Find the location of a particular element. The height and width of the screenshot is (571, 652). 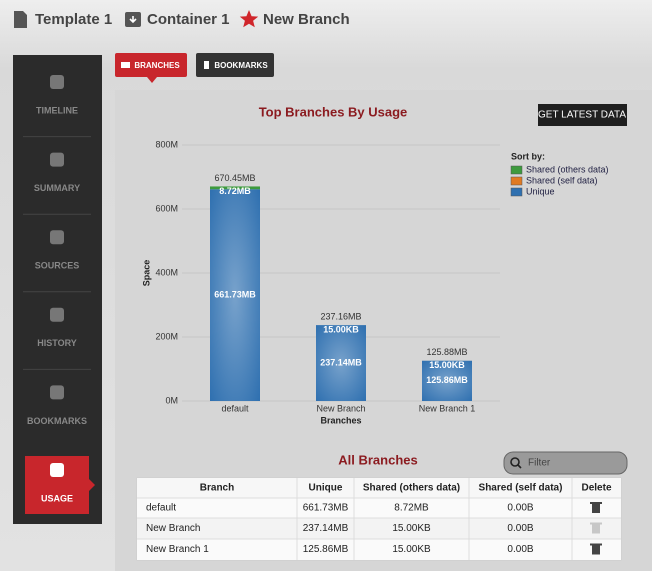

sidebar-item: BOOKMARKS is located at coordinates (57, 421).